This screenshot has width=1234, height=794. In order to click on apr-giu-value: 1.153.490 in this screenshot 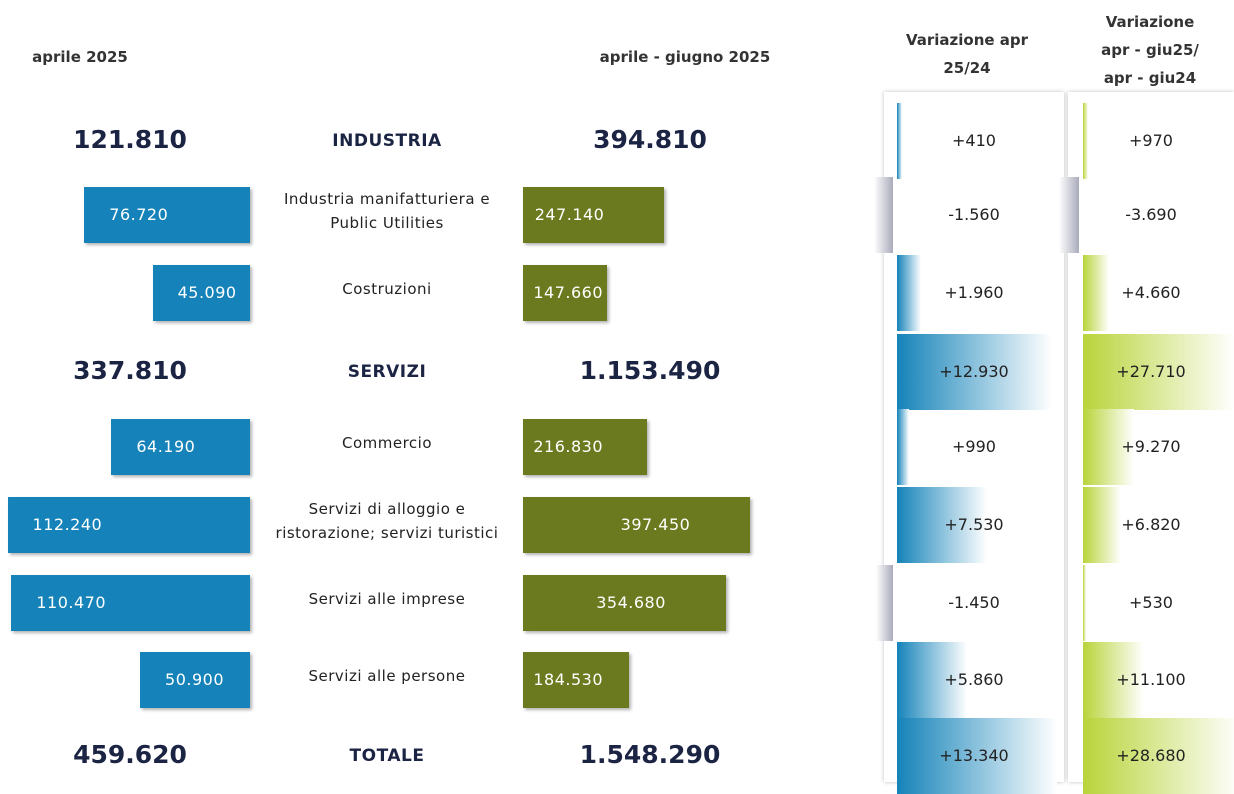, I will do `click(650, 370)`.